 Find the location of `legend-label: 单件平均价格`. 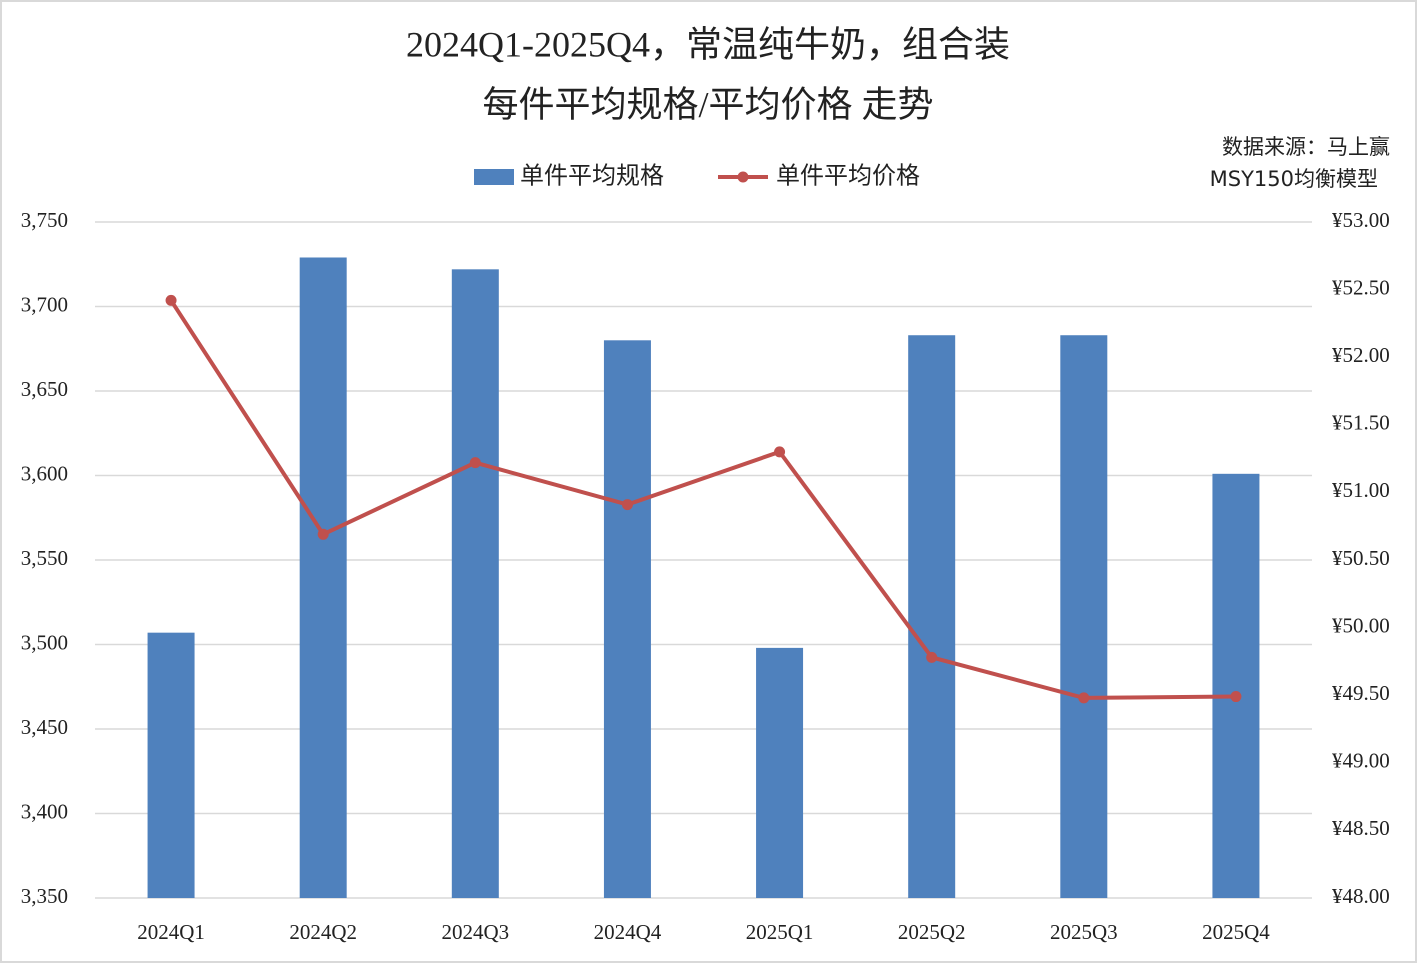

legend-label: 单件平均价格 is located at coordinates (848, 176).